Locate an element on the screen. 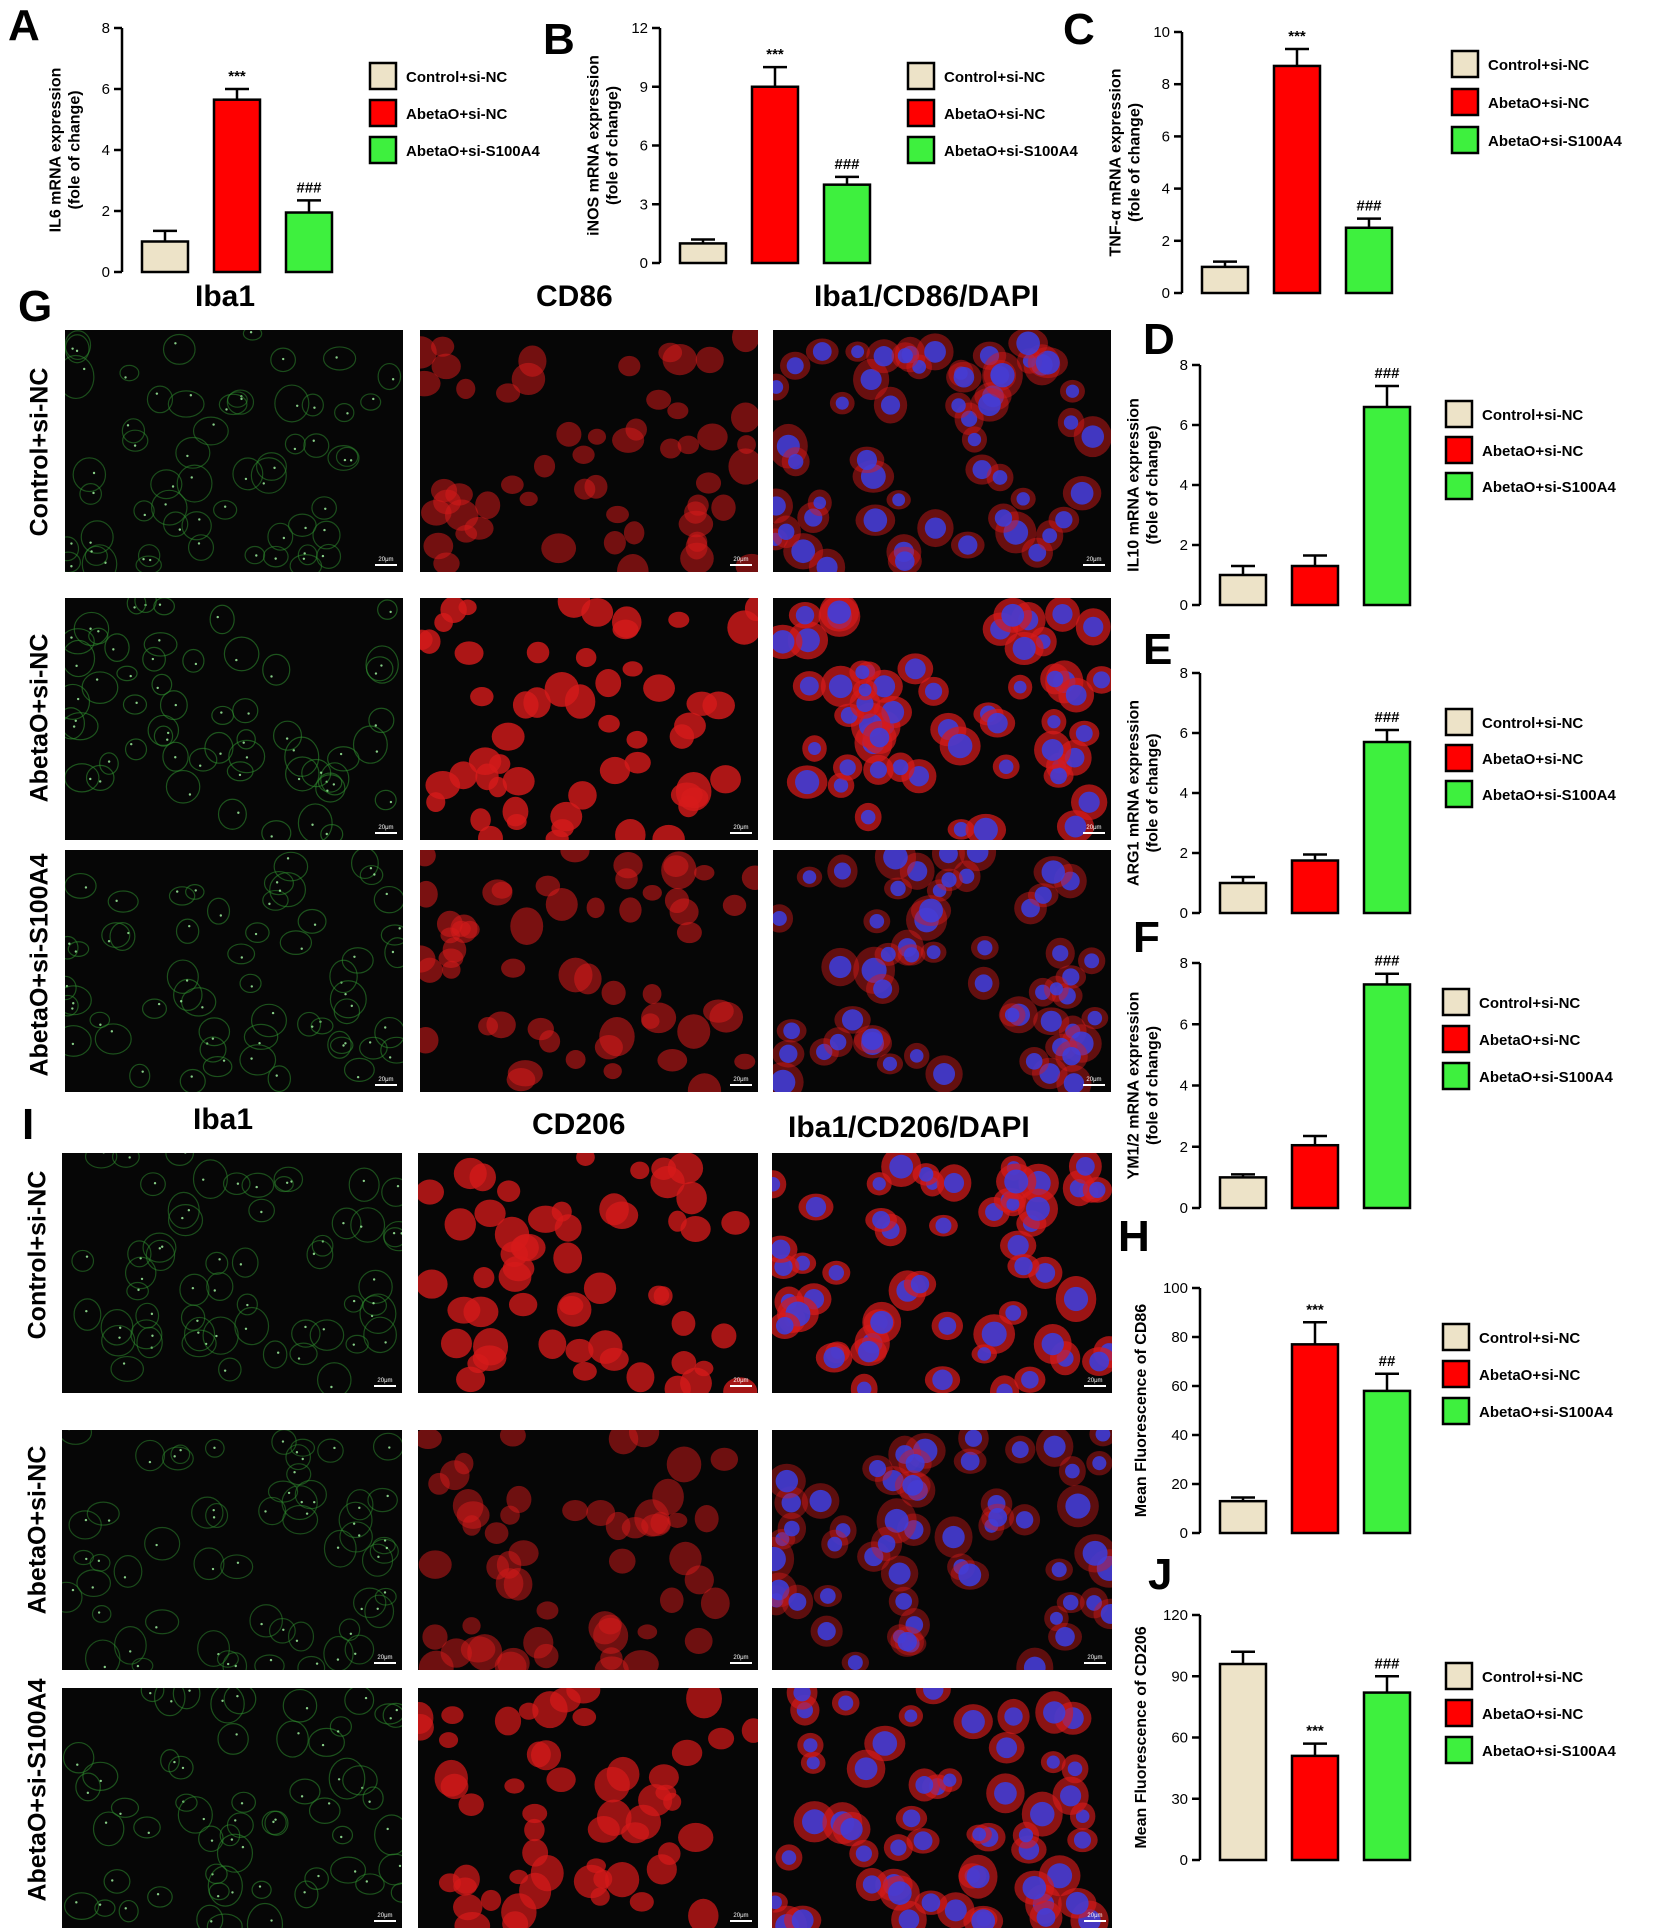  significance-label: ### is located at coordinates (309, 187).